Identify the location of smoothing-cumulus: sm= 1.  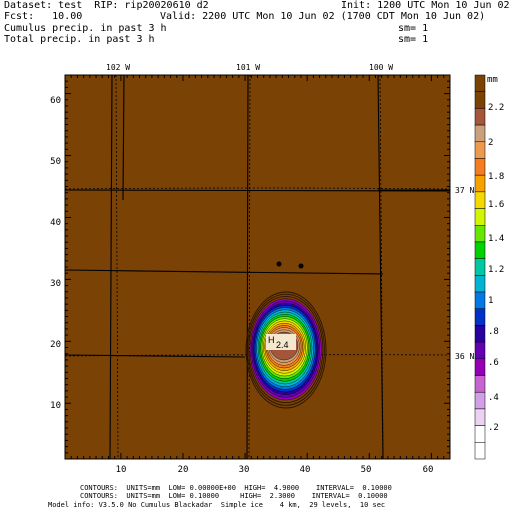
(413, 28).